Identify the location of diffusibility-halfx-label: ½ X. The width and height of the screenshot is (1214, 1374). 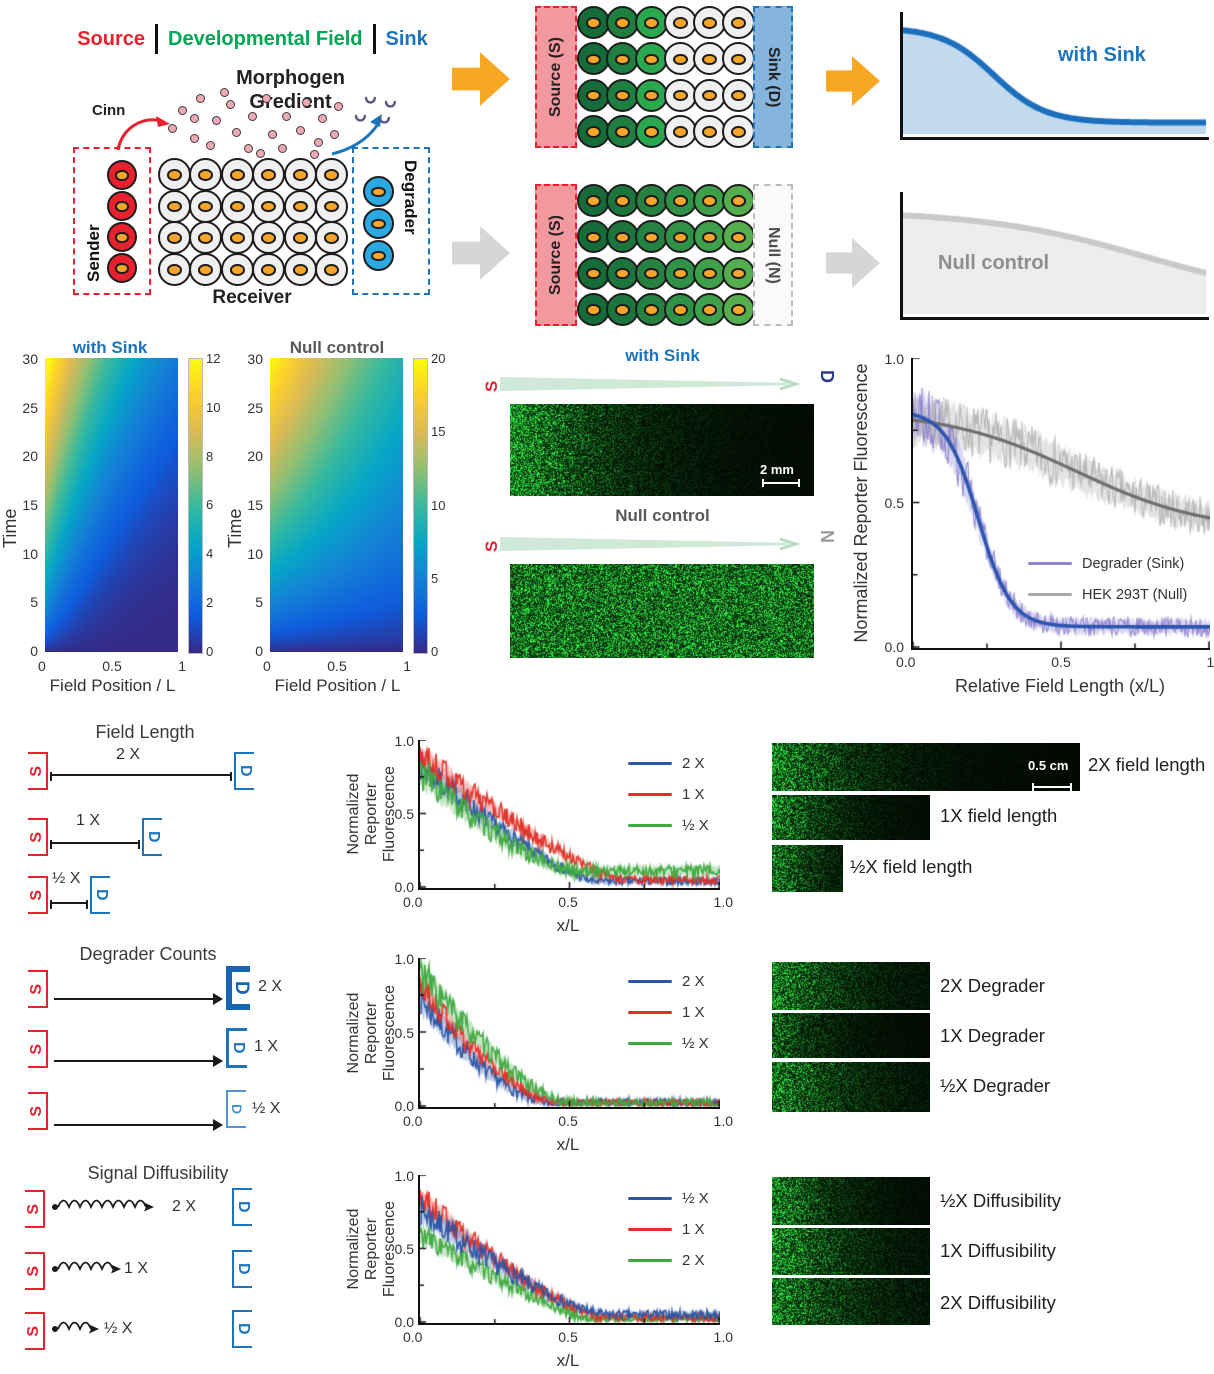
(118, 1328).